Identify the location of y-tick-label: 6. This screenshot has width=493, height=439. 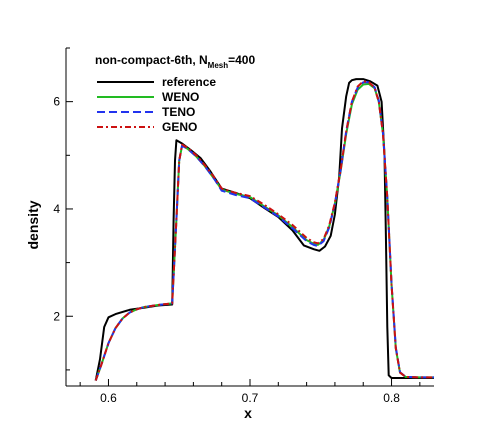
(56, 102).